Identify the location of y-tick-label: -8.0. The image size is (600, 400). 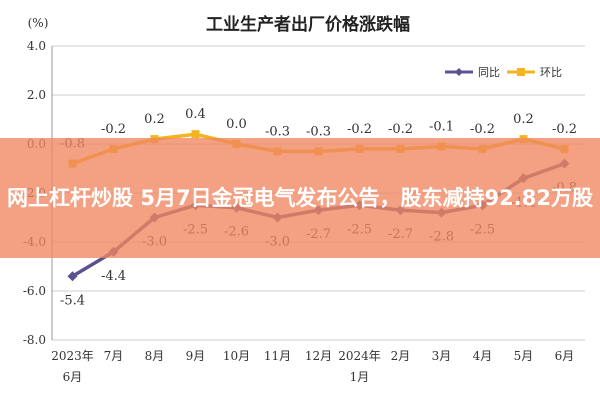
(34, 340).